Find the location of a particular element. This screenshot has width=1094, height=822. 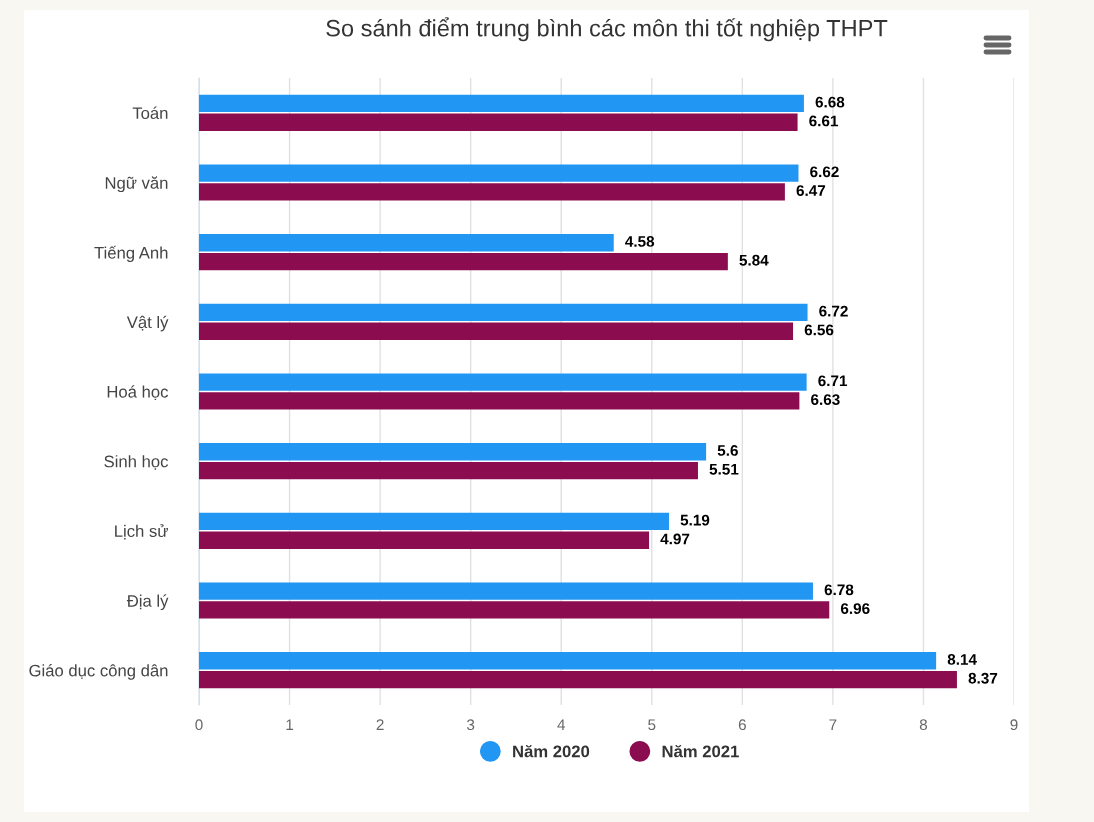

x-tick-label: 2 is located at coordinates (380, 724).